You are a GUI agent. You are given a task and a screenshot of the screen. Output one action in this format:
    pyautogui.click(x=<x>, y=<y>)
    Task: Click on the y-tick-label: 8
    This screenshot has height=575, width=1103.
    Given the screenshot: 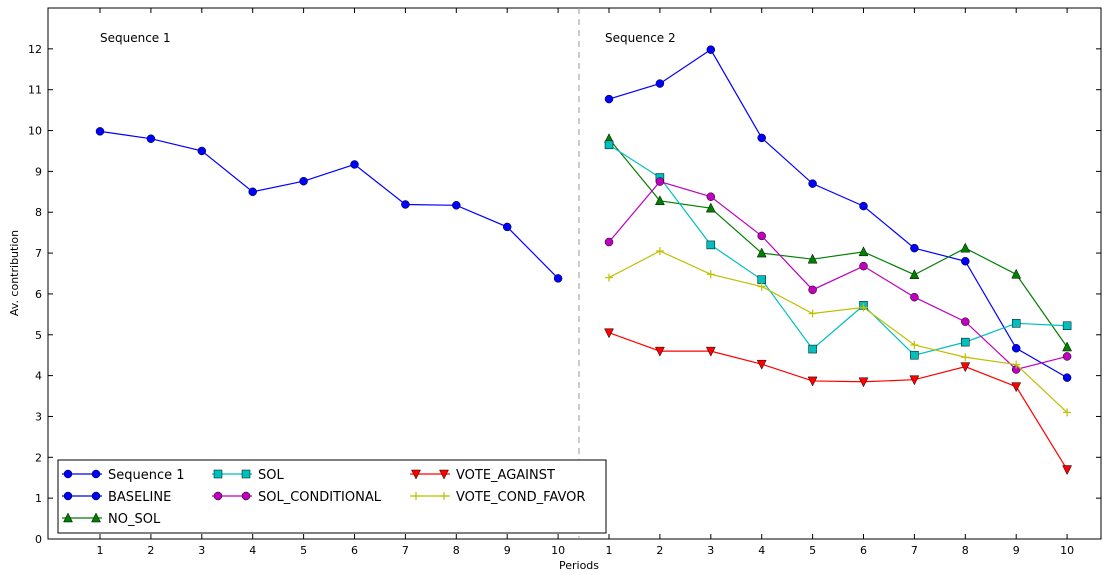 What is the action you would take?
    pyautogui.click(x=38, y=212)
    